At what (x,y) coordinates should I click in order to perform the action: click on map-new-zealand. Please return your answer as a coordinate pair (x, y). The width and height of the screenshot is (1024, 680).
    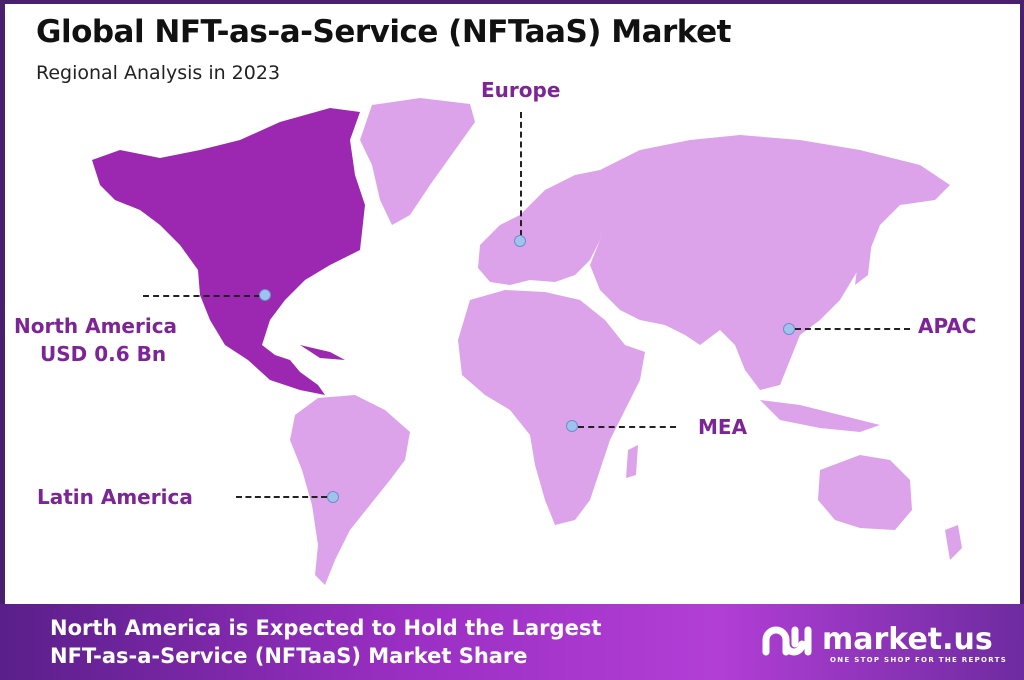
    Looking at the image, I should click on (953, 542).